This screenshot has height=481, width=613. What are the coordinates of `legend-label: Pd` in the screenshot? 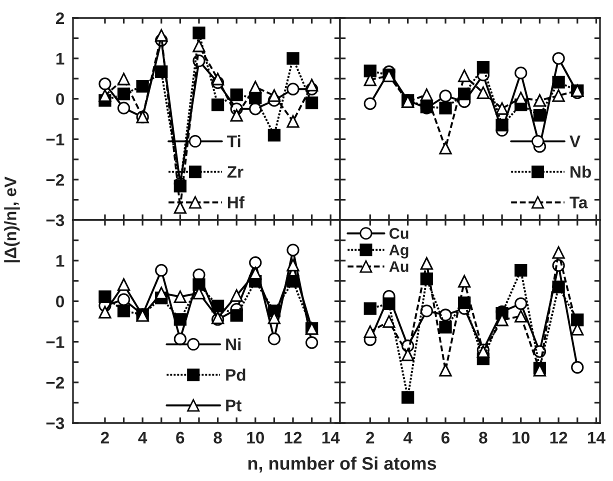 It's located at (236, 374).